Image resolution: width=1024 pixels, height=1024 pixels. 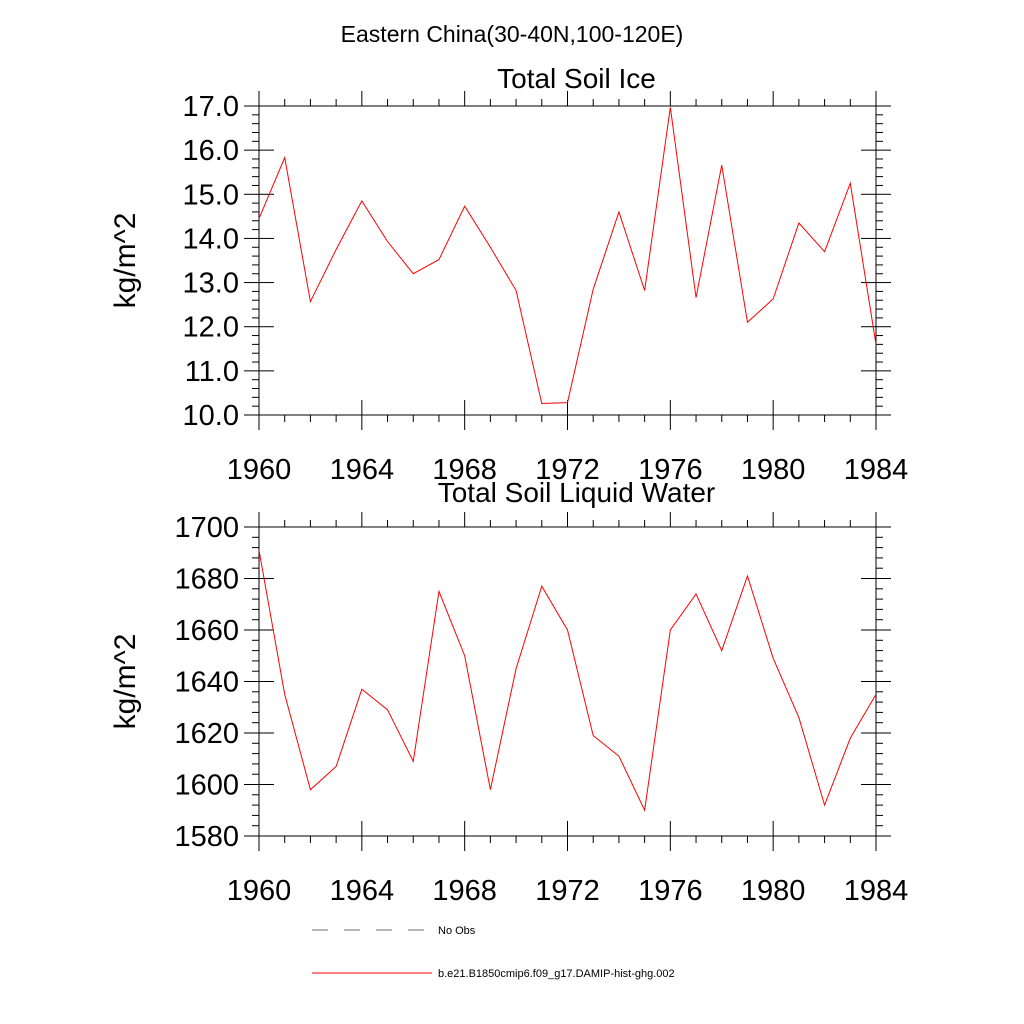 What do you see at coordinates (211, 151) in the screenshot?
I see `y-tick-label: 16.0` at bounding box center [211, 151].